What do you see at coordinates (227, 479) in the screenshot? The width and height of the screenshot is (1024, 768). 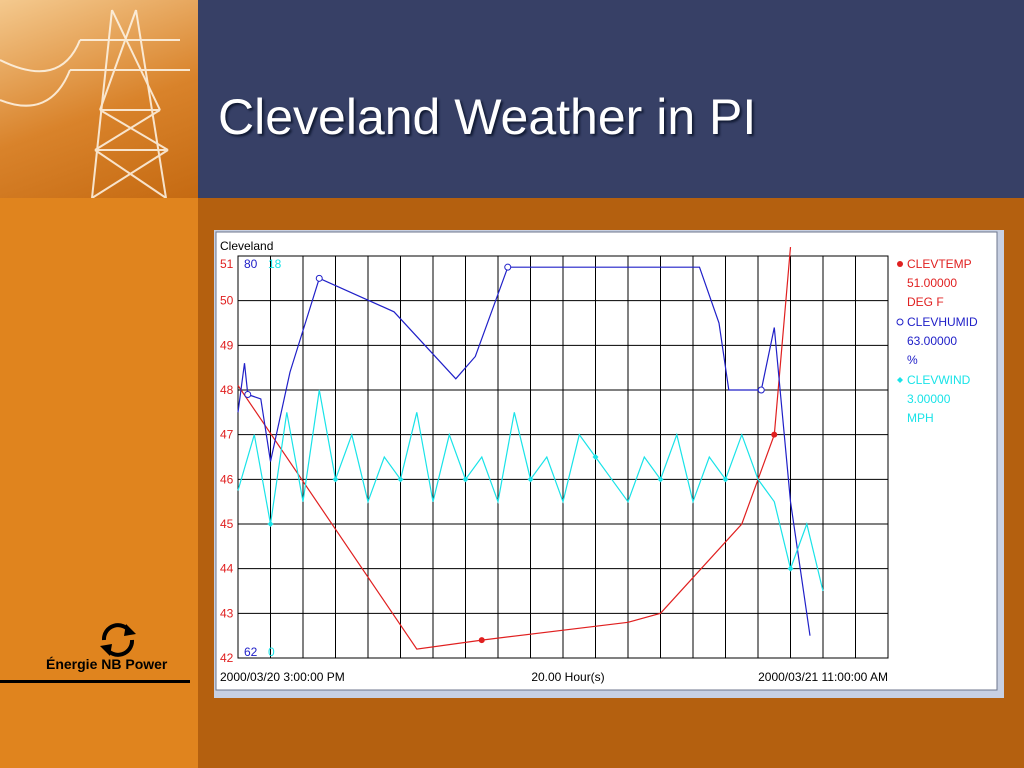 I see `y-tick-label: 46` at bounding box center [227, 479].